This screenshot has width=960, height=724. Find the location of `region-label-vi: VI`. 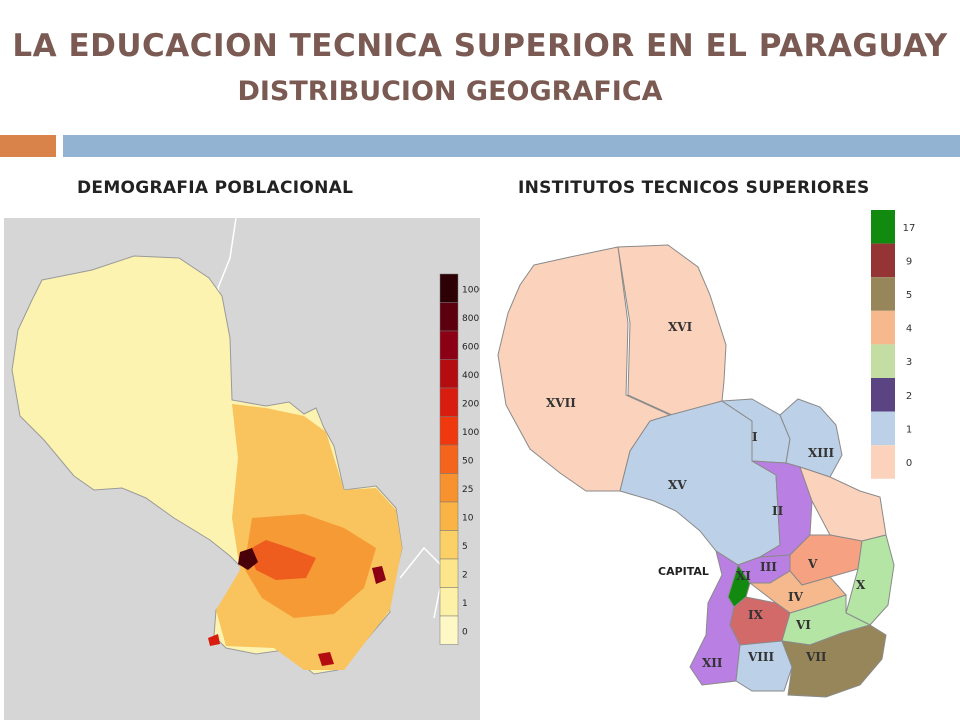

region-label-vi: VI is located at coordinates (803, 625).